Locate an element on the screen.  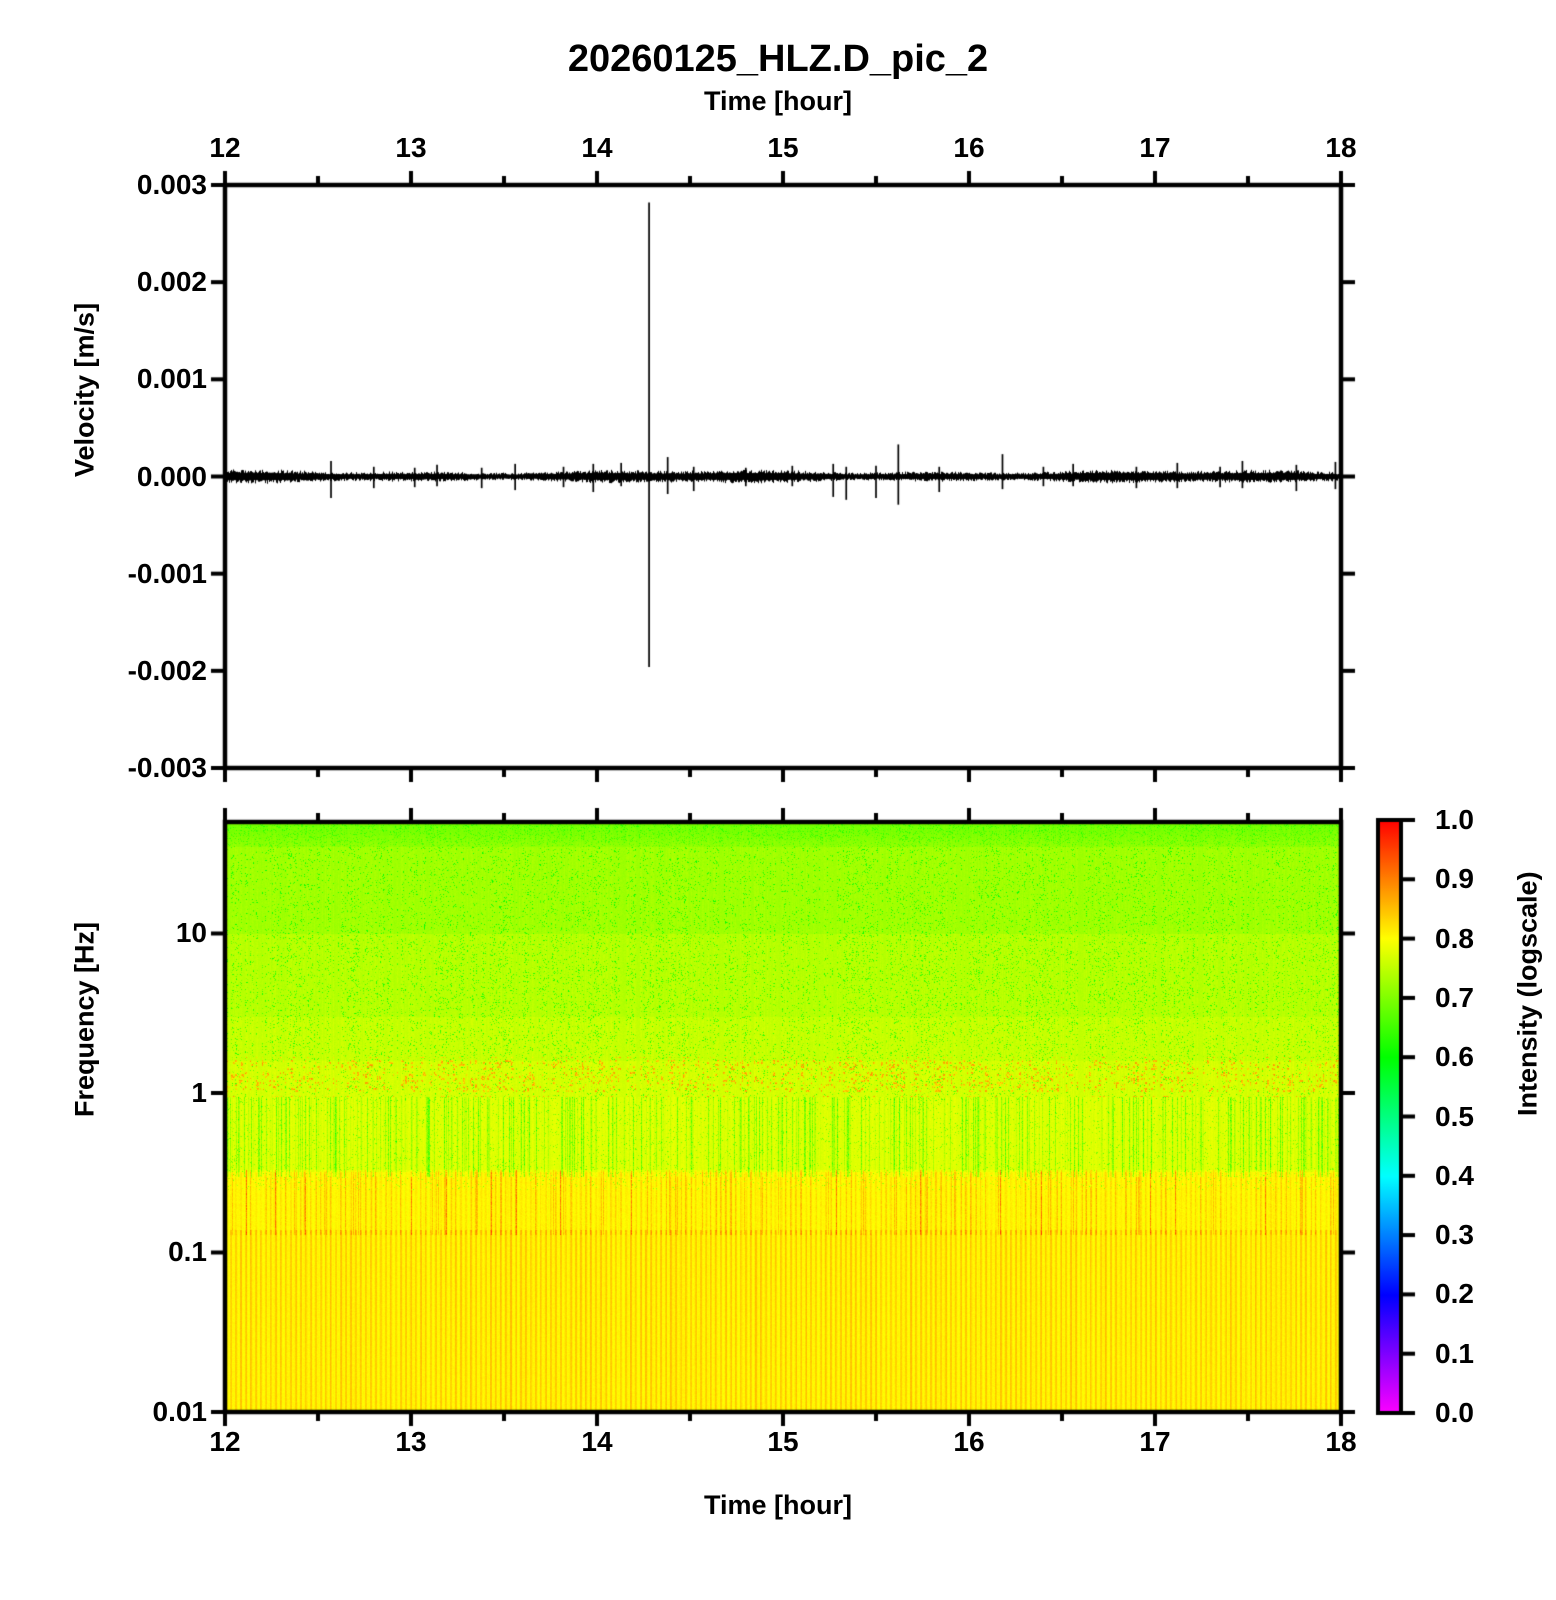
velocity-y-tick-label: 0.002 is located at coordinates (171, 282).